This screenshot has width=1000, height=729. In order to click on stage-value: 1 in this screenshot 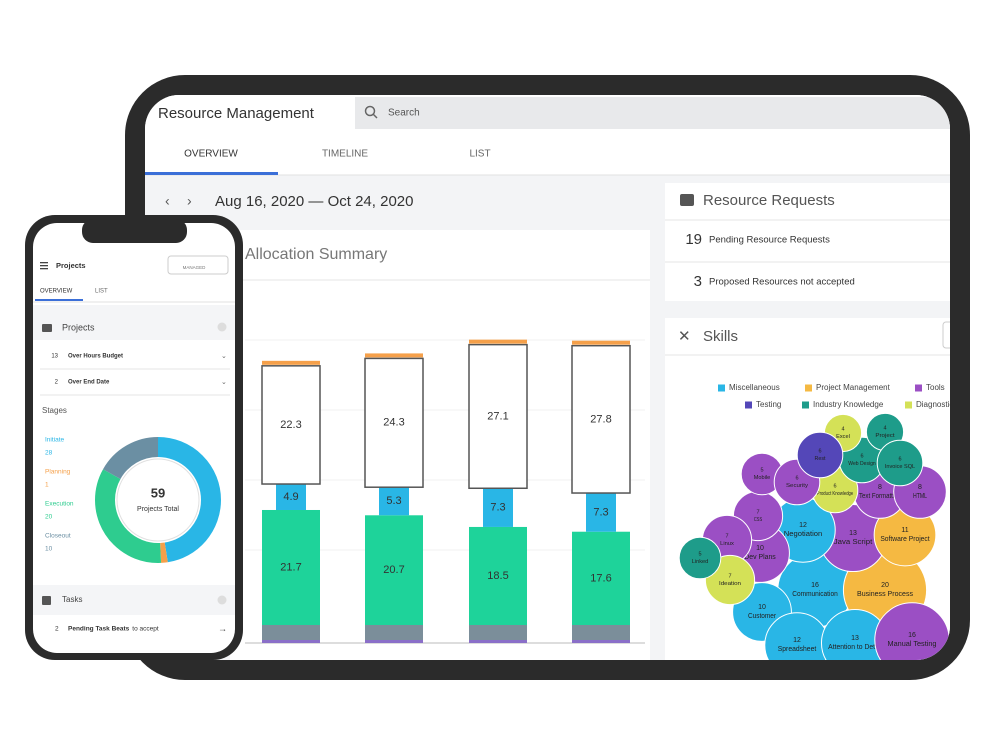, I will do `click(47, 485)`.